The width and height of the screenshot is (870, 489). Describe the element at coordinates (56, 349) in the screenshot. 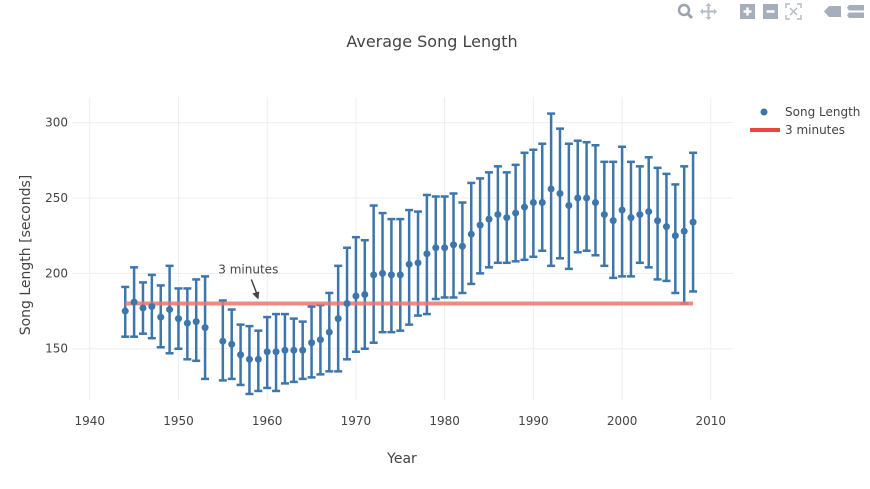

I see `y-tick-label: 150` at that location.